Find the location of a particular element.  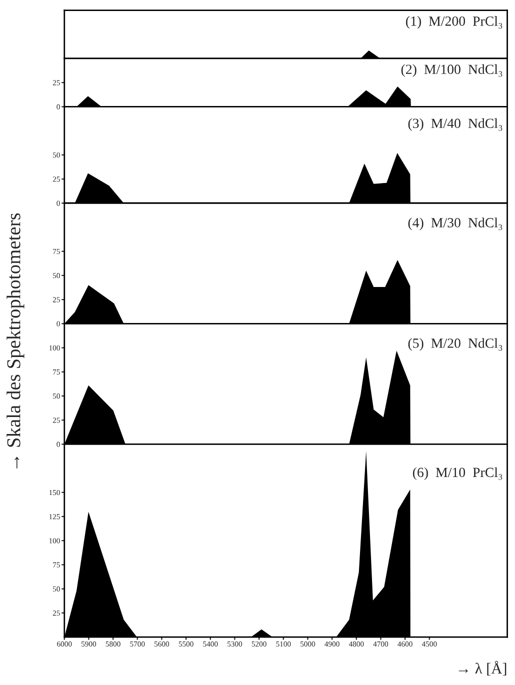

annotation: (4) M/30 NdCl₃ is located at coordinates (455, 224).